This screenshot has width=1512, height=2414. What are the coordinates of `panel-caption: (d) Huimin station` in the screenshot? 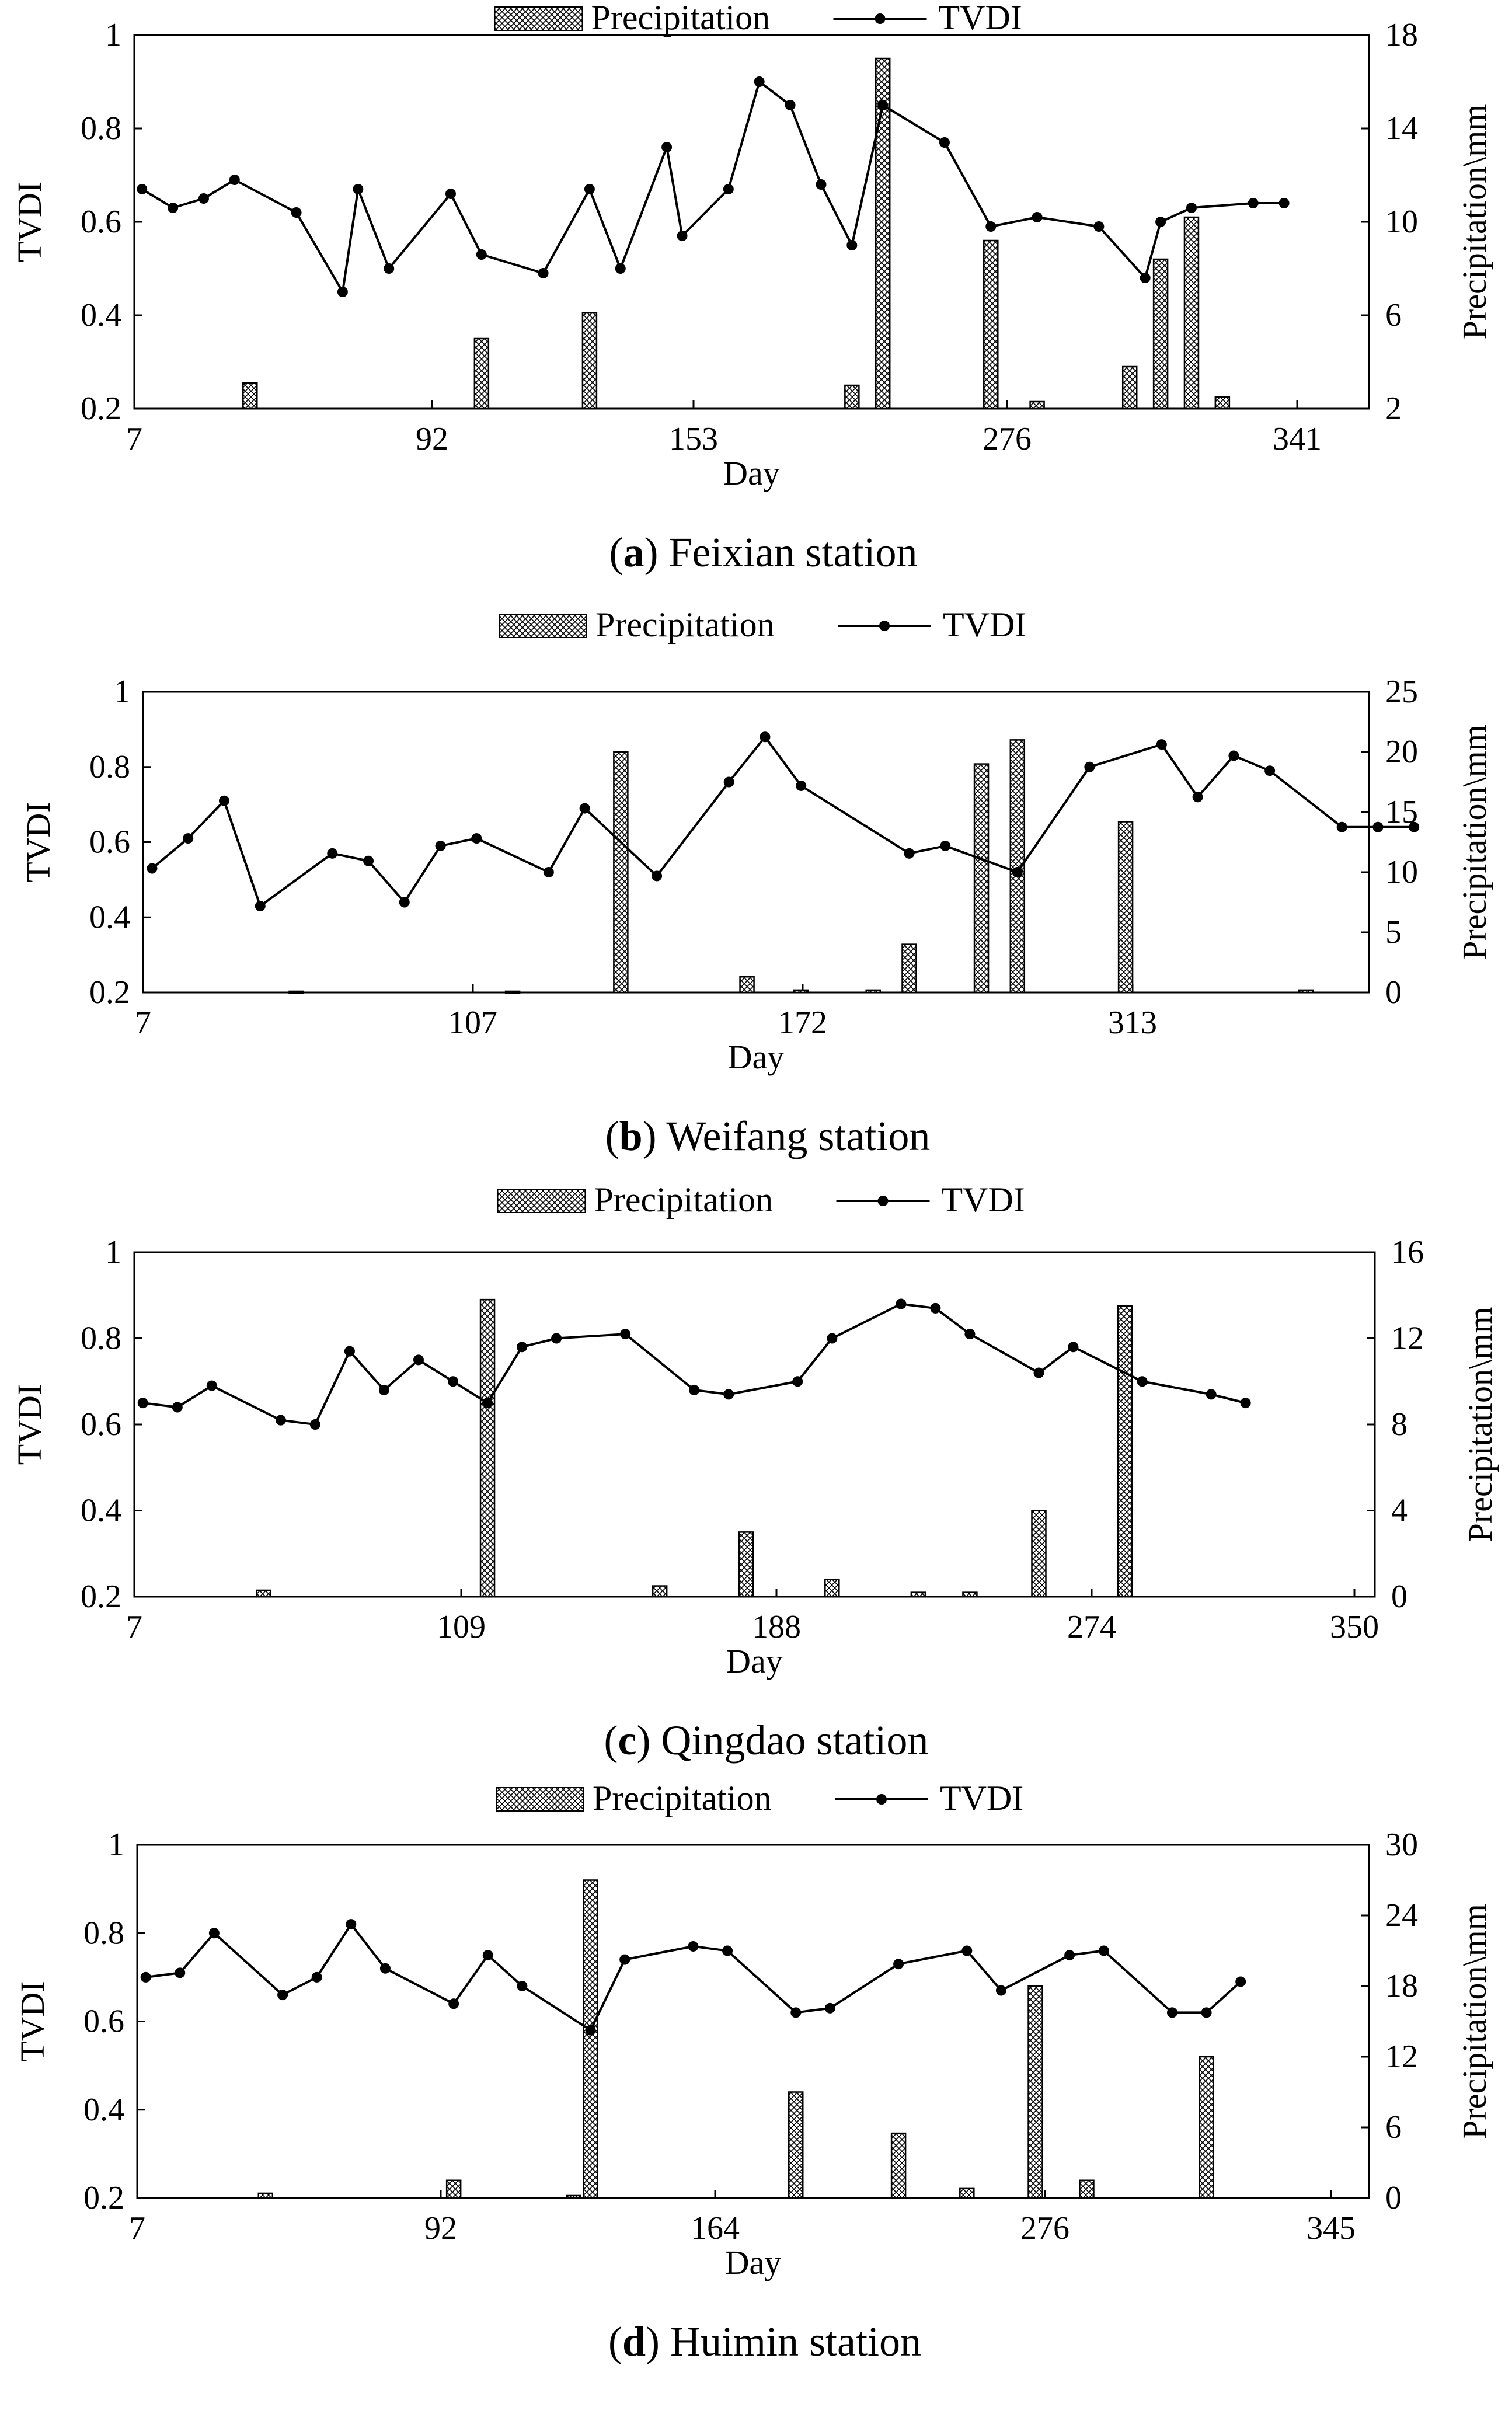 It's located at (765, 2341).